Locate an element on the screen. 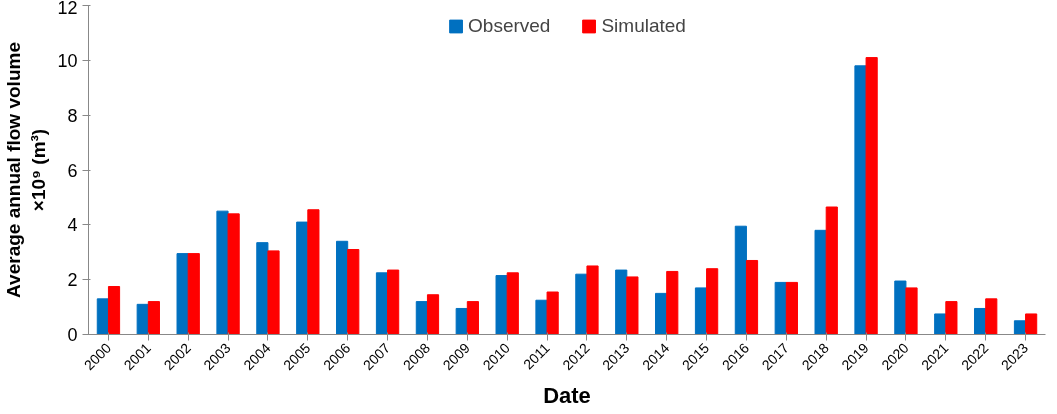  y-tick-label: 6 is located at coordinates (72, 170).